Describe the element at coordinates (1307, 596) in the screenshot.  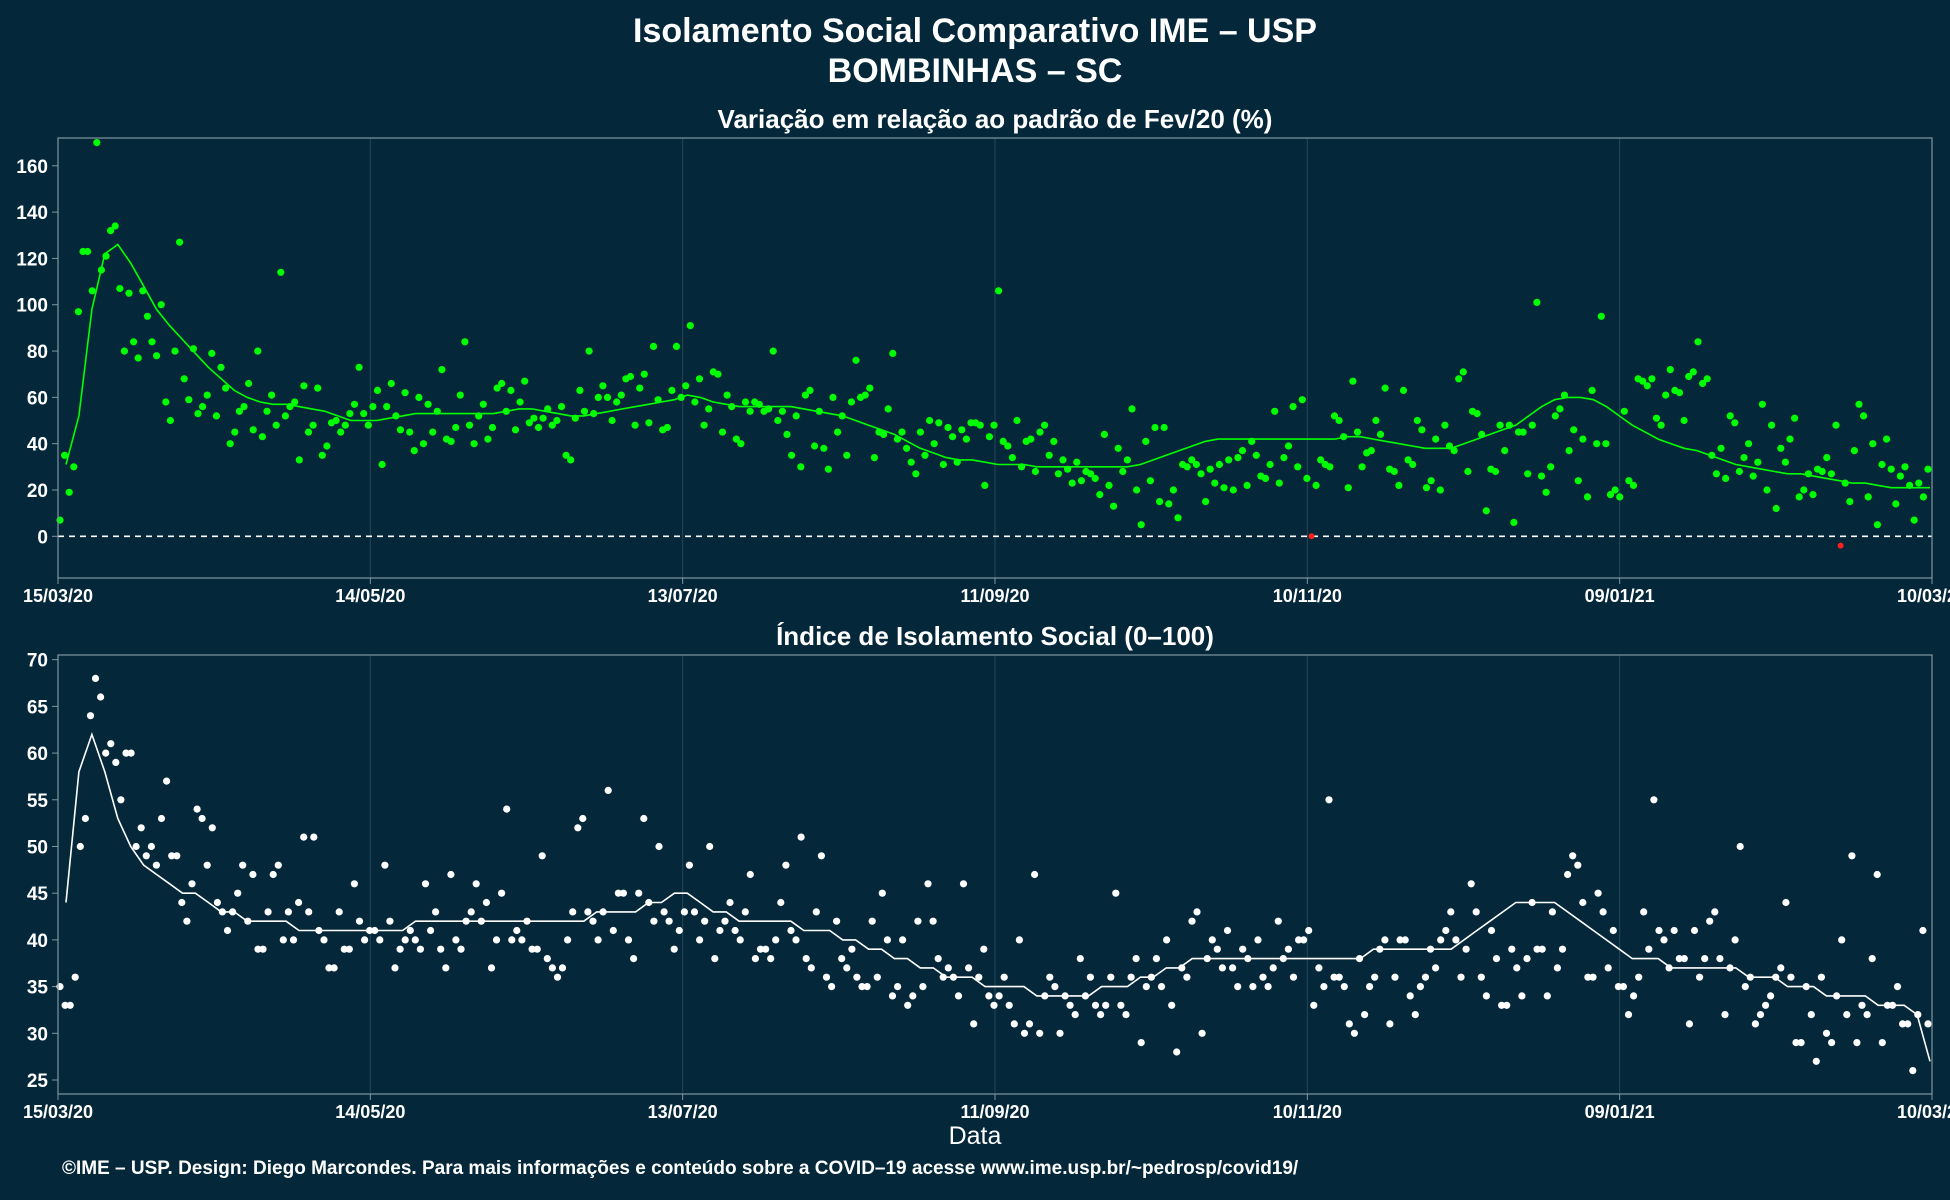
I see `variation-x-tick-label: 10/11/20` at that location.